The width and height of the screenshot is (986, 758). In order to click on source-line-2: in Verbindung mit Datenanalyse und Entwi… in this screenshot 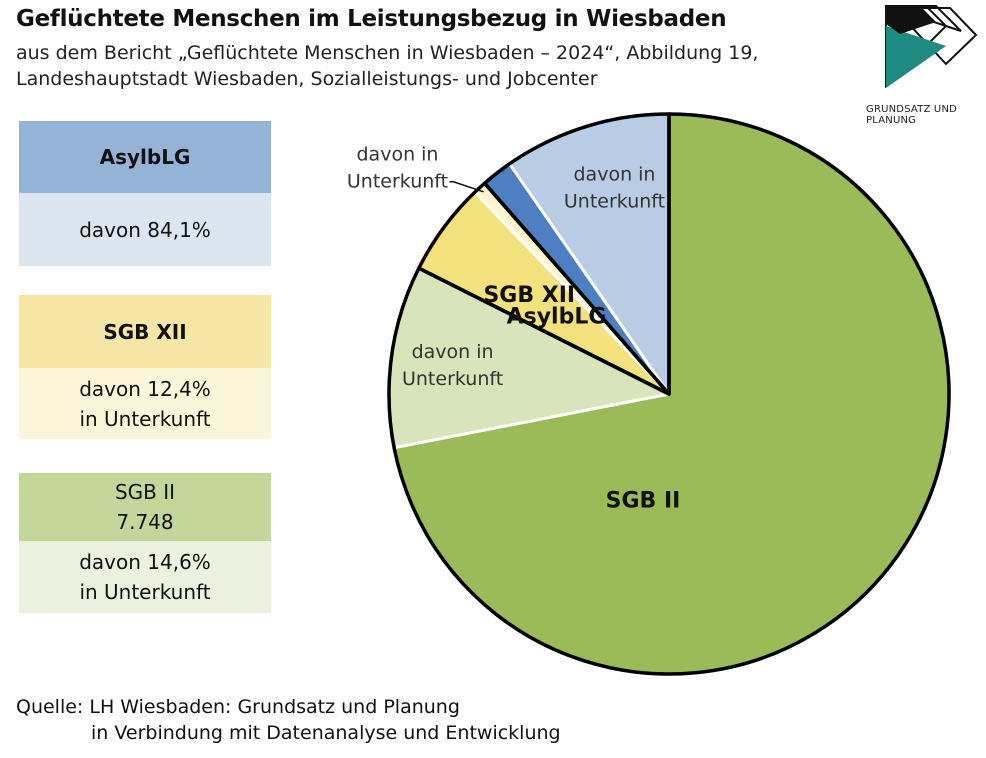, I will do `click(326, 733)`.